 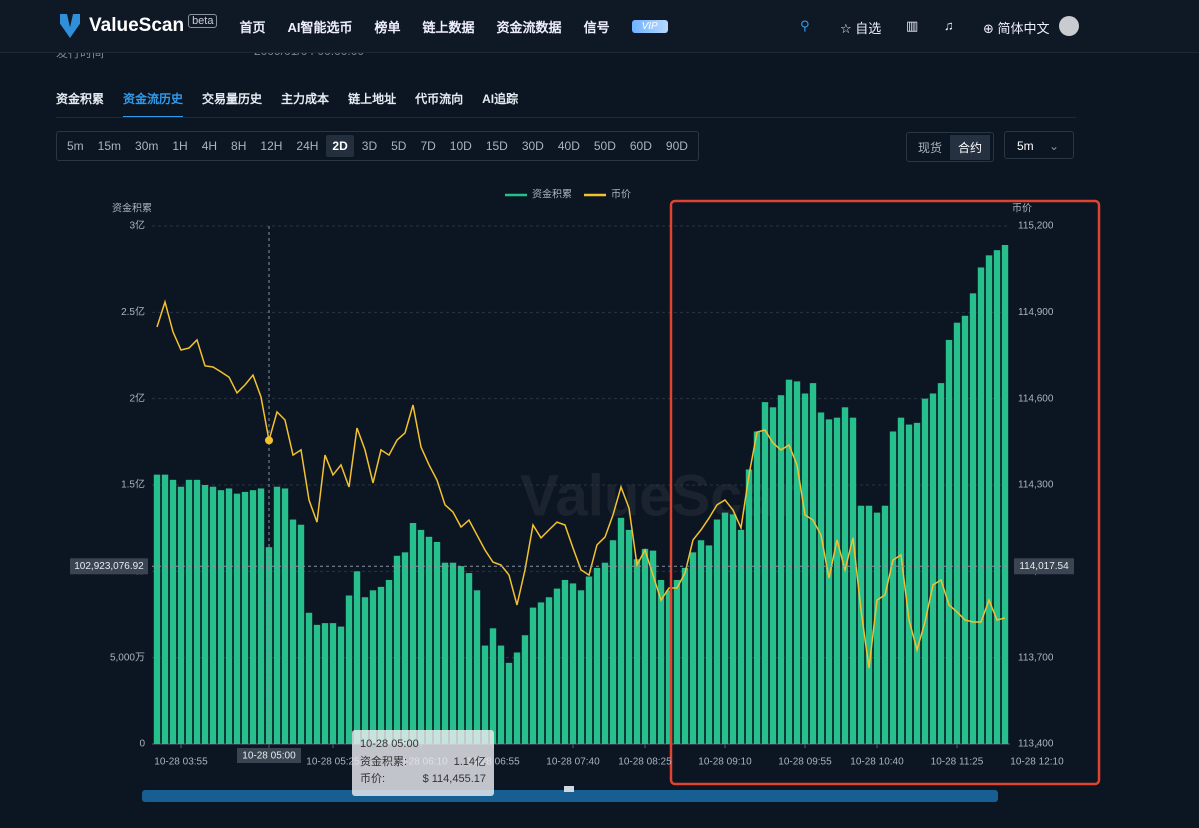 I want to click on logo, so click(x=70, y=26).